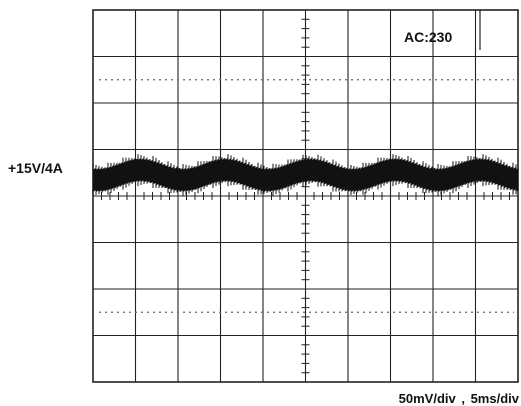 The height and width of the screenshot is (406, 521). Describe the element at coordinates (428, 37) in the screenshot. I see `input-voltage-label: AC:230` at that location.